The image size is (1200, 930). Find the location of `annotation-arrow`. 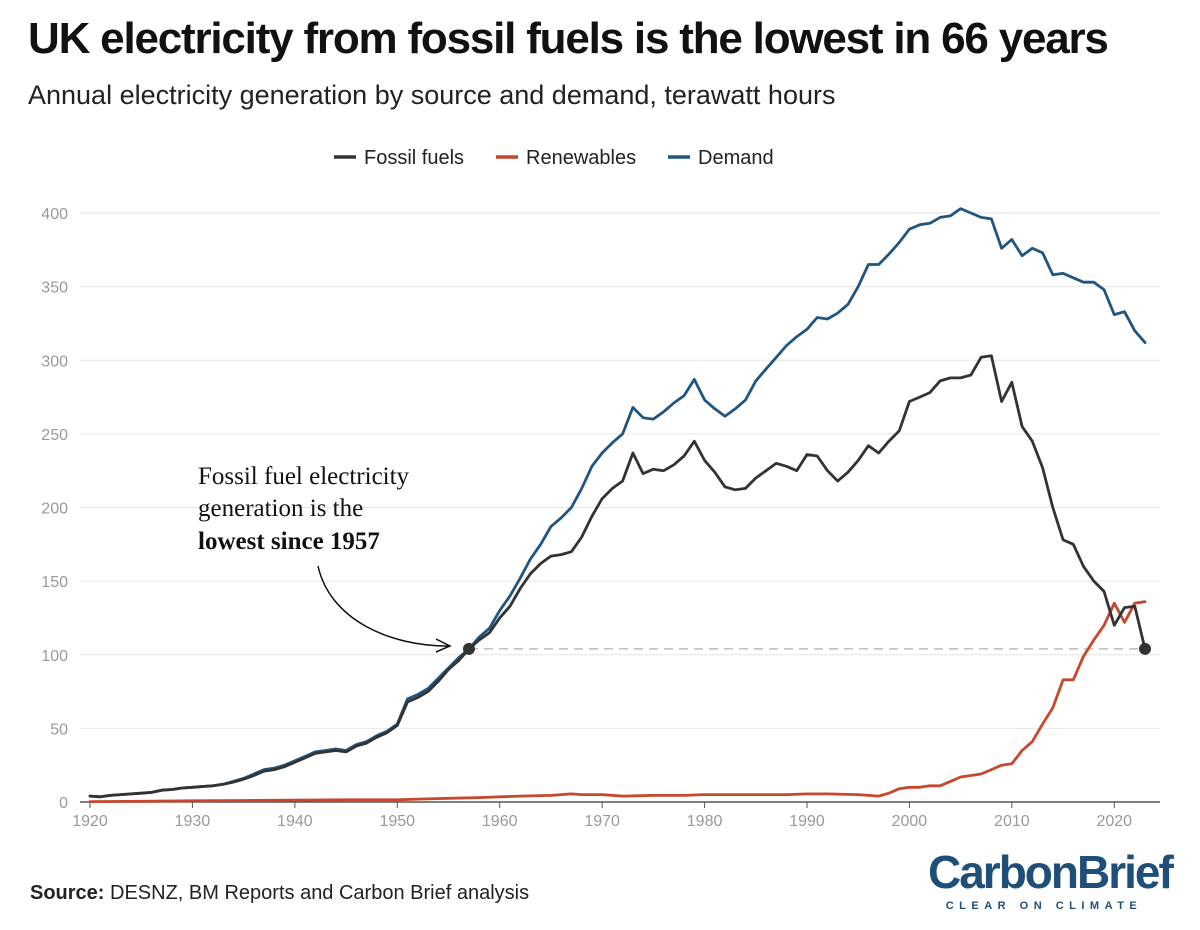

annotation-arrow is located at coordinates (383, 606).